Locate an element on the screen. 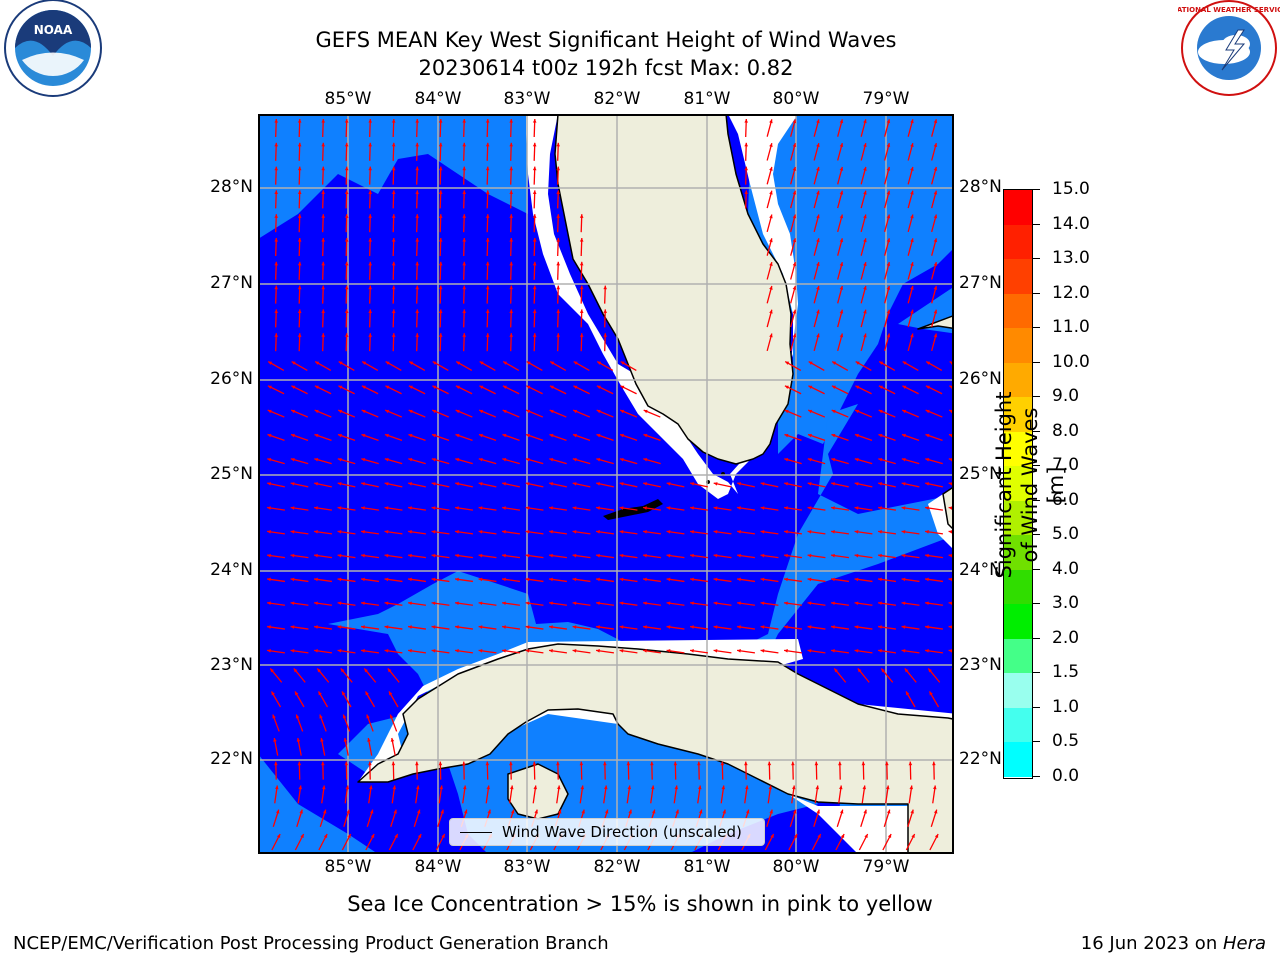 This screenshot has width=1280, height=960. colorbar-tick-mark is located at coordinates (1036, 742).